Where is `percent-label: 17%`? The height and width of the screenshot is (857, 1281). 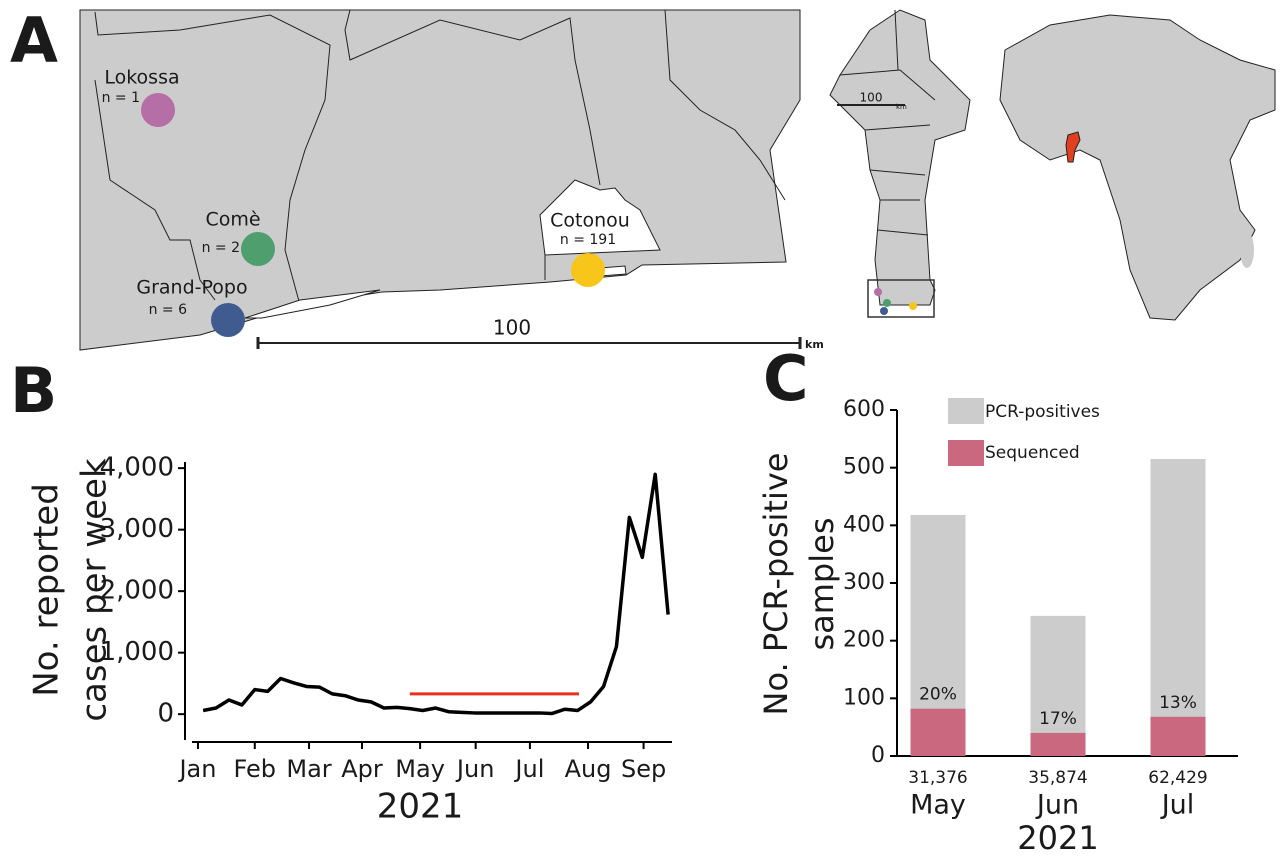 percent-label: 17% is located at coordinates (1058, 719).